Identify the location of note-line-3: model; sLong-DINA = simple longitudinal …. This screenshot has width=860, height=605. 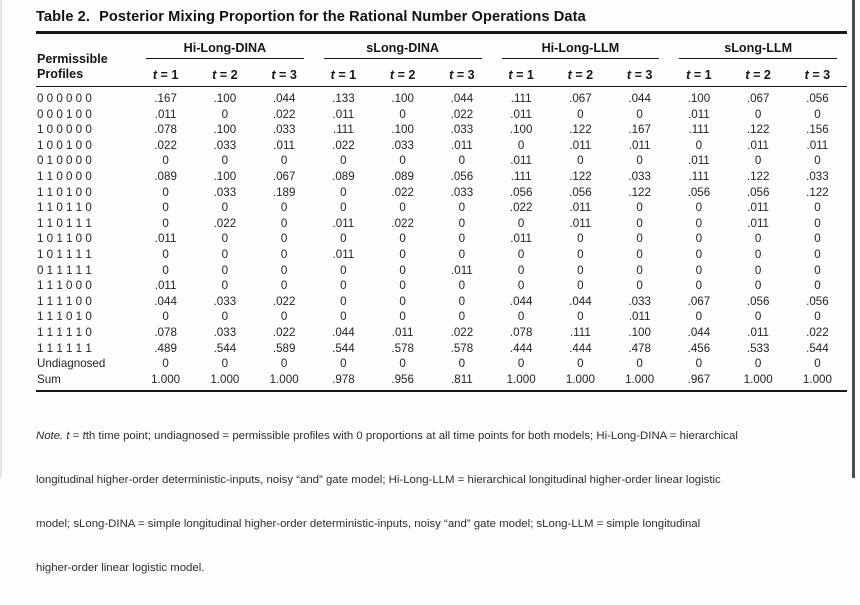
(368, 523).